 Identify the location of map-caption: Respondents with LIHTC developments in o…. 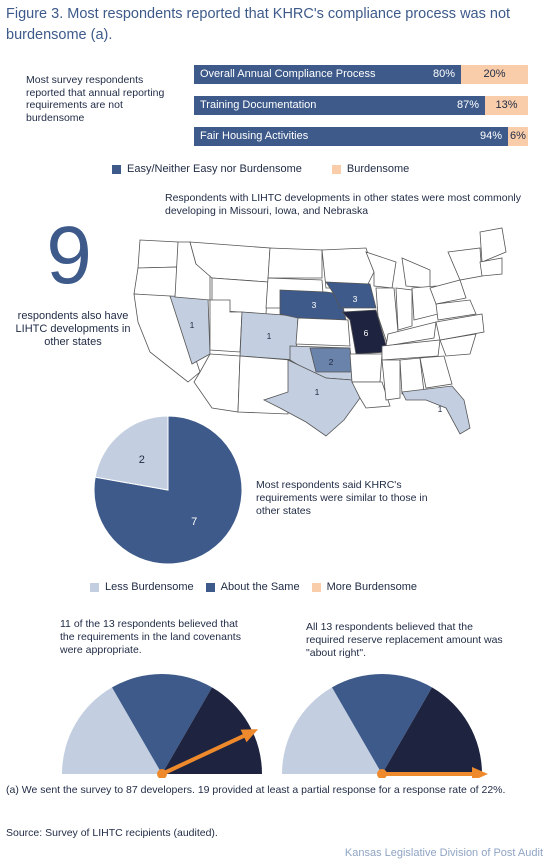
(343, 204).